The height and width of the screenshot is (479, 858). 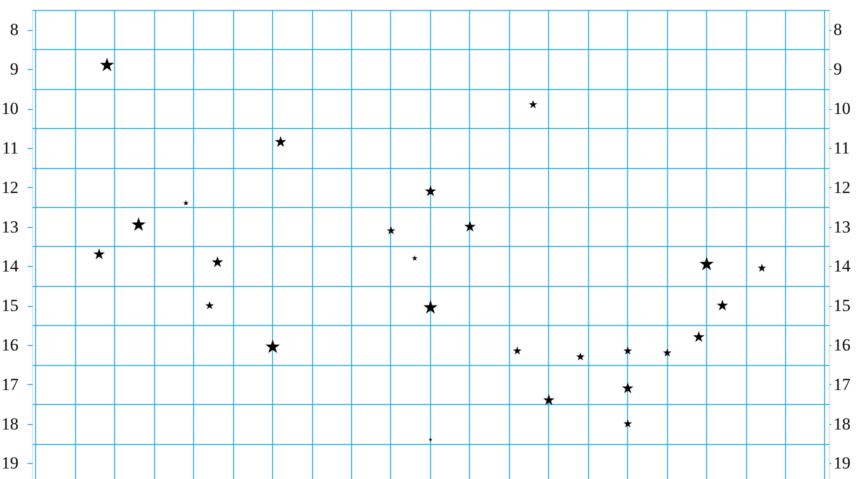 I want to click on y2-tick-label: 18, so click(x=841, y=424).